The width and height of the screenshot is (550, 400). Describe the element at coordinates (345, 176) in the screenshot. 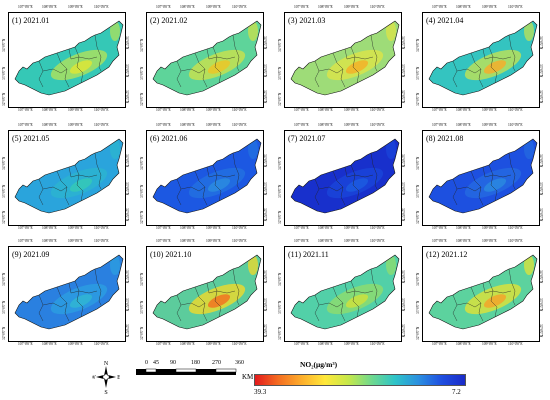

I see `no2-choropleth` at that location.